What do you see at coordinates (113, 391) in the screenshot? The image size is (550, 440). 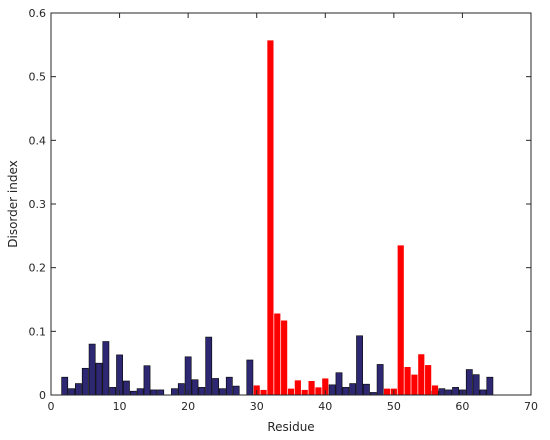 I see `bar-residue-9-s0` at bounding box center [113, 391].